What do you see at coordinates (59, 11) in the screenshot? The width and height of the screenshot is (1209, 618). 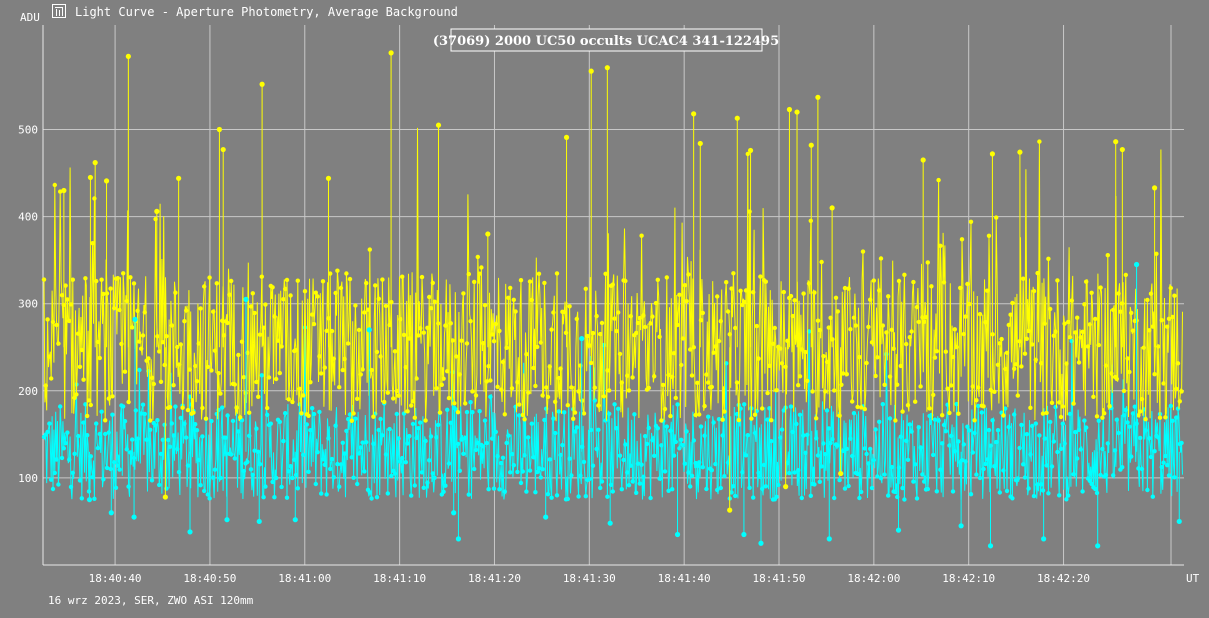 I see `light-curve-icon` at bounding box center [59, 11].